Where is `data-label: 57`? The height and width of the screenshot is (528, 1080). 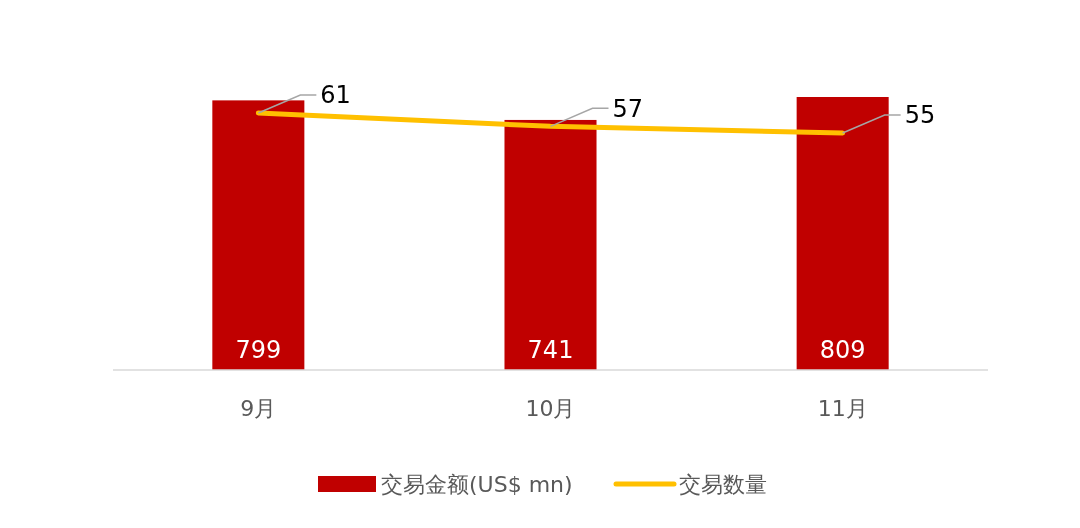
data-label: 57 is located at coordinates (628, 108).